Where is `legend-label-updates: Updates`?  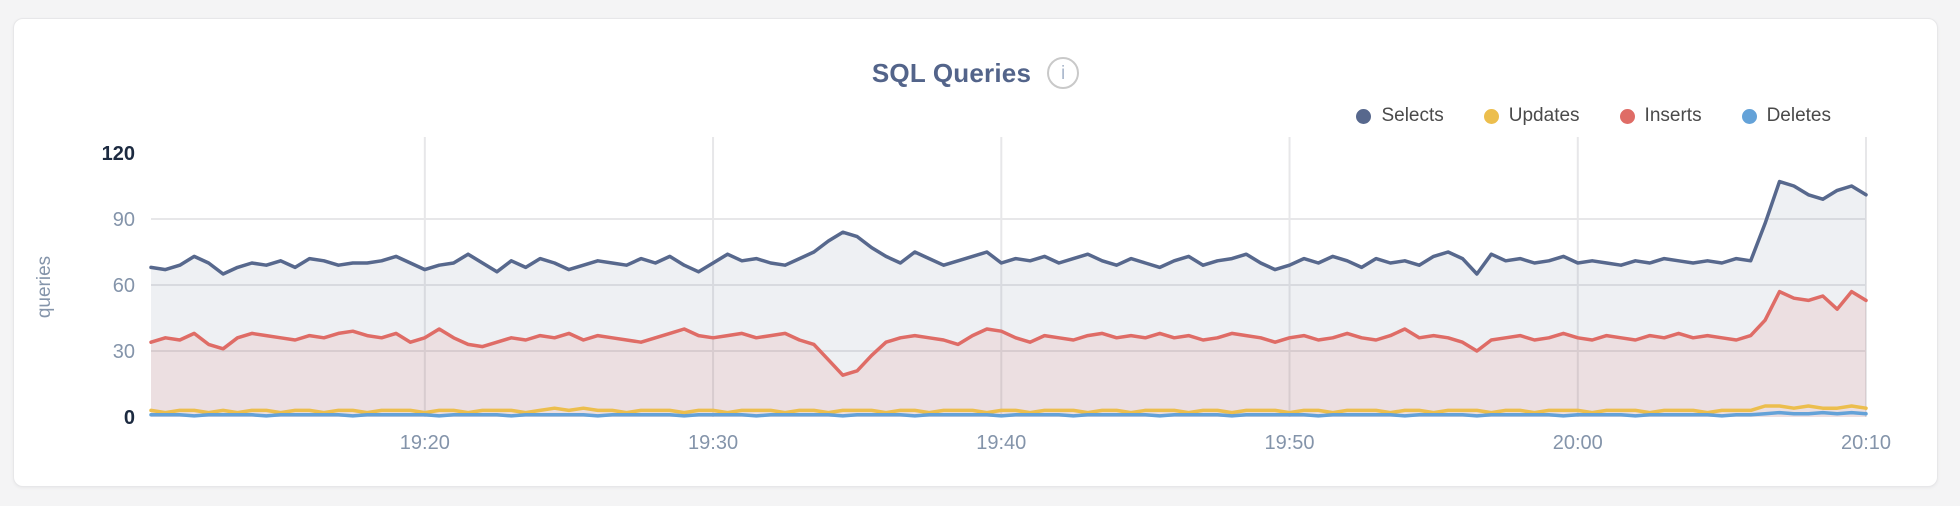
legend-label-updates: Updates is located at coordinates (1544, 115).